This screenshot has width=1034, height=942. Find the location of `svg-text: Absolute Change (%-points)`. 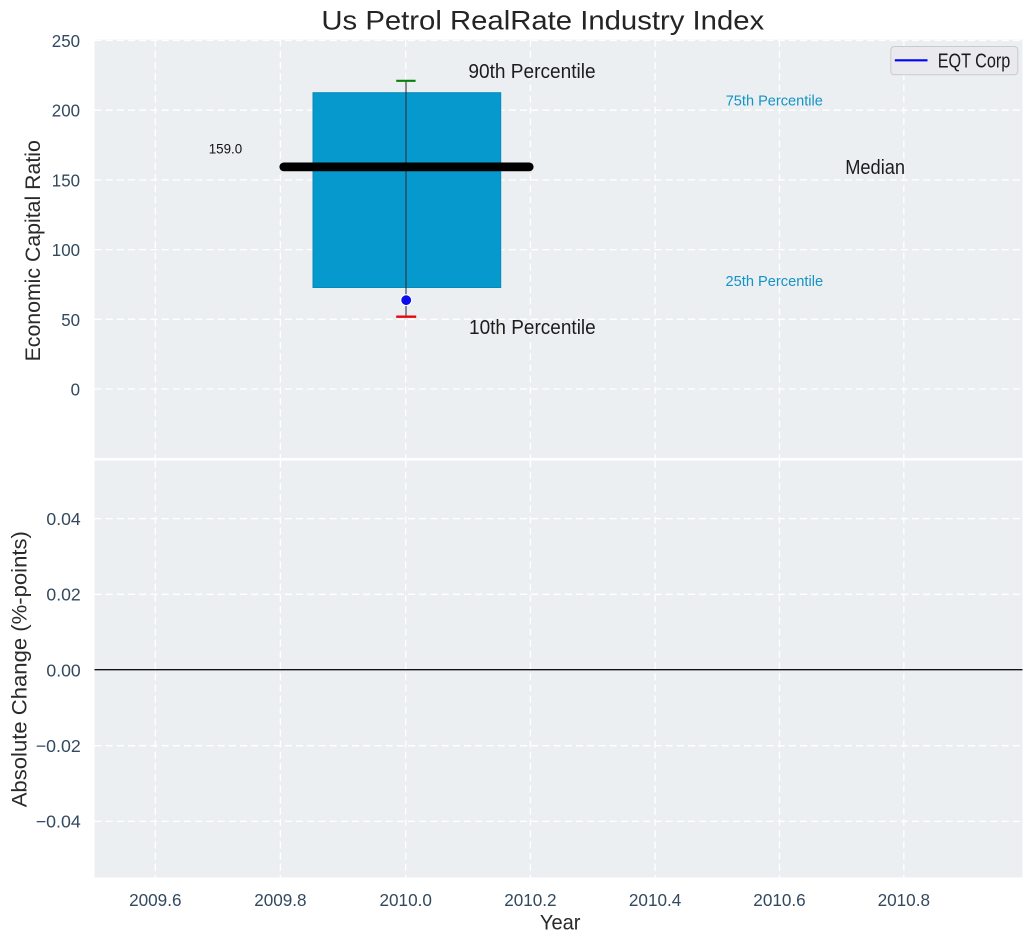

svg-text: Absolute Change (%-points) is located at coordinates (20, 669).